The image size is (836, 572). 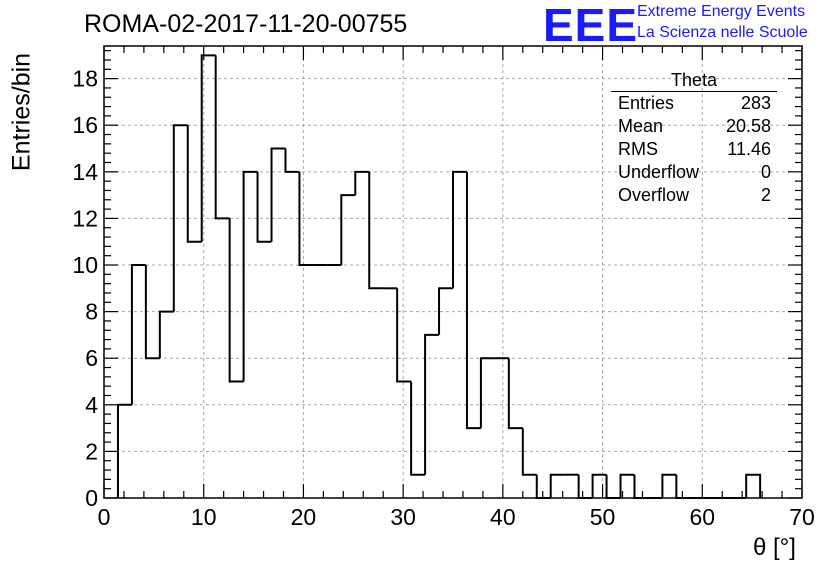 I want to click on x-tick-label: 30, so click(x=403, y=517).